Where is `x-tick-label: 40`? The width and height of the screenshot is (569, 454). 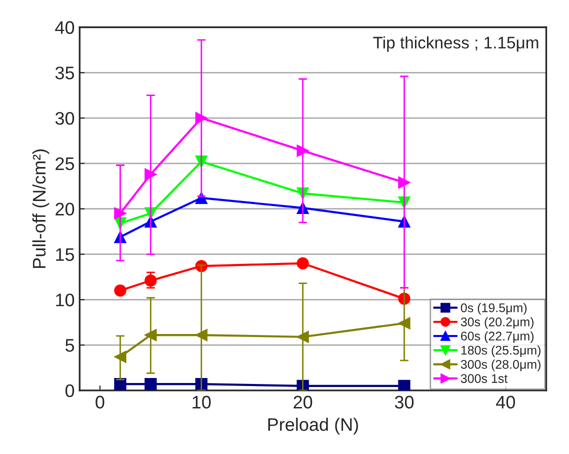 x-tick-label: 40 is located at coordinates (506, 402).